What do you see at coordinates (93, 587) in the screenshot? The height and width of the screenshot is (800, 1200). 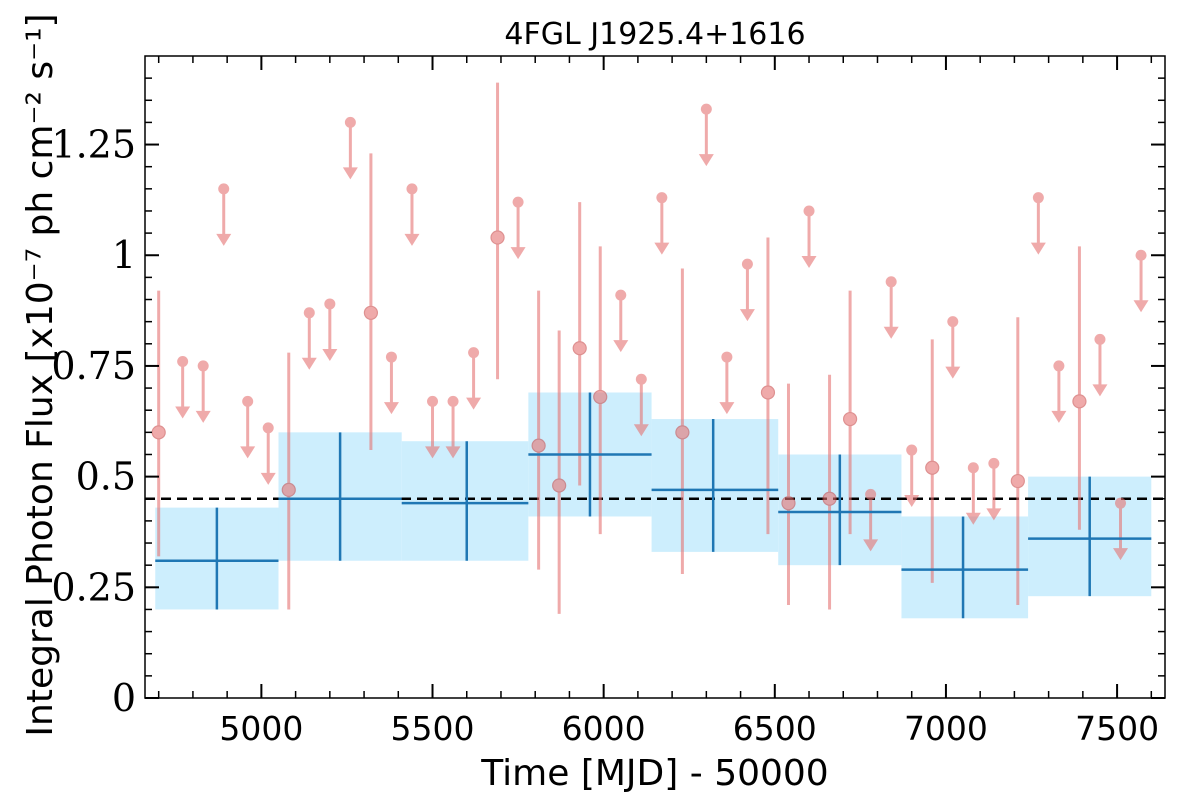 I see `y-tick-label: 0.25` at bounding box center [93, 587].